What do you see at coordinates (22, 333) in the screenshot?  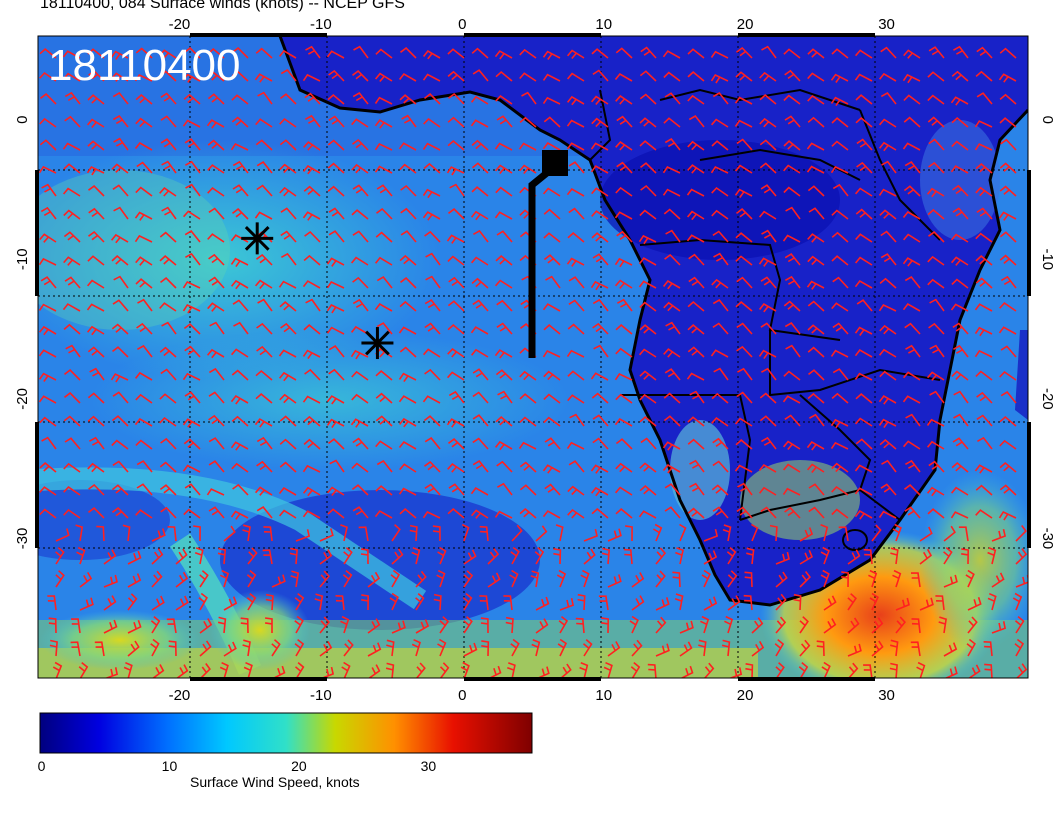 I see `y-axis-left-labels: 0 -10 -20 -30` at bounding box center [22, 333].